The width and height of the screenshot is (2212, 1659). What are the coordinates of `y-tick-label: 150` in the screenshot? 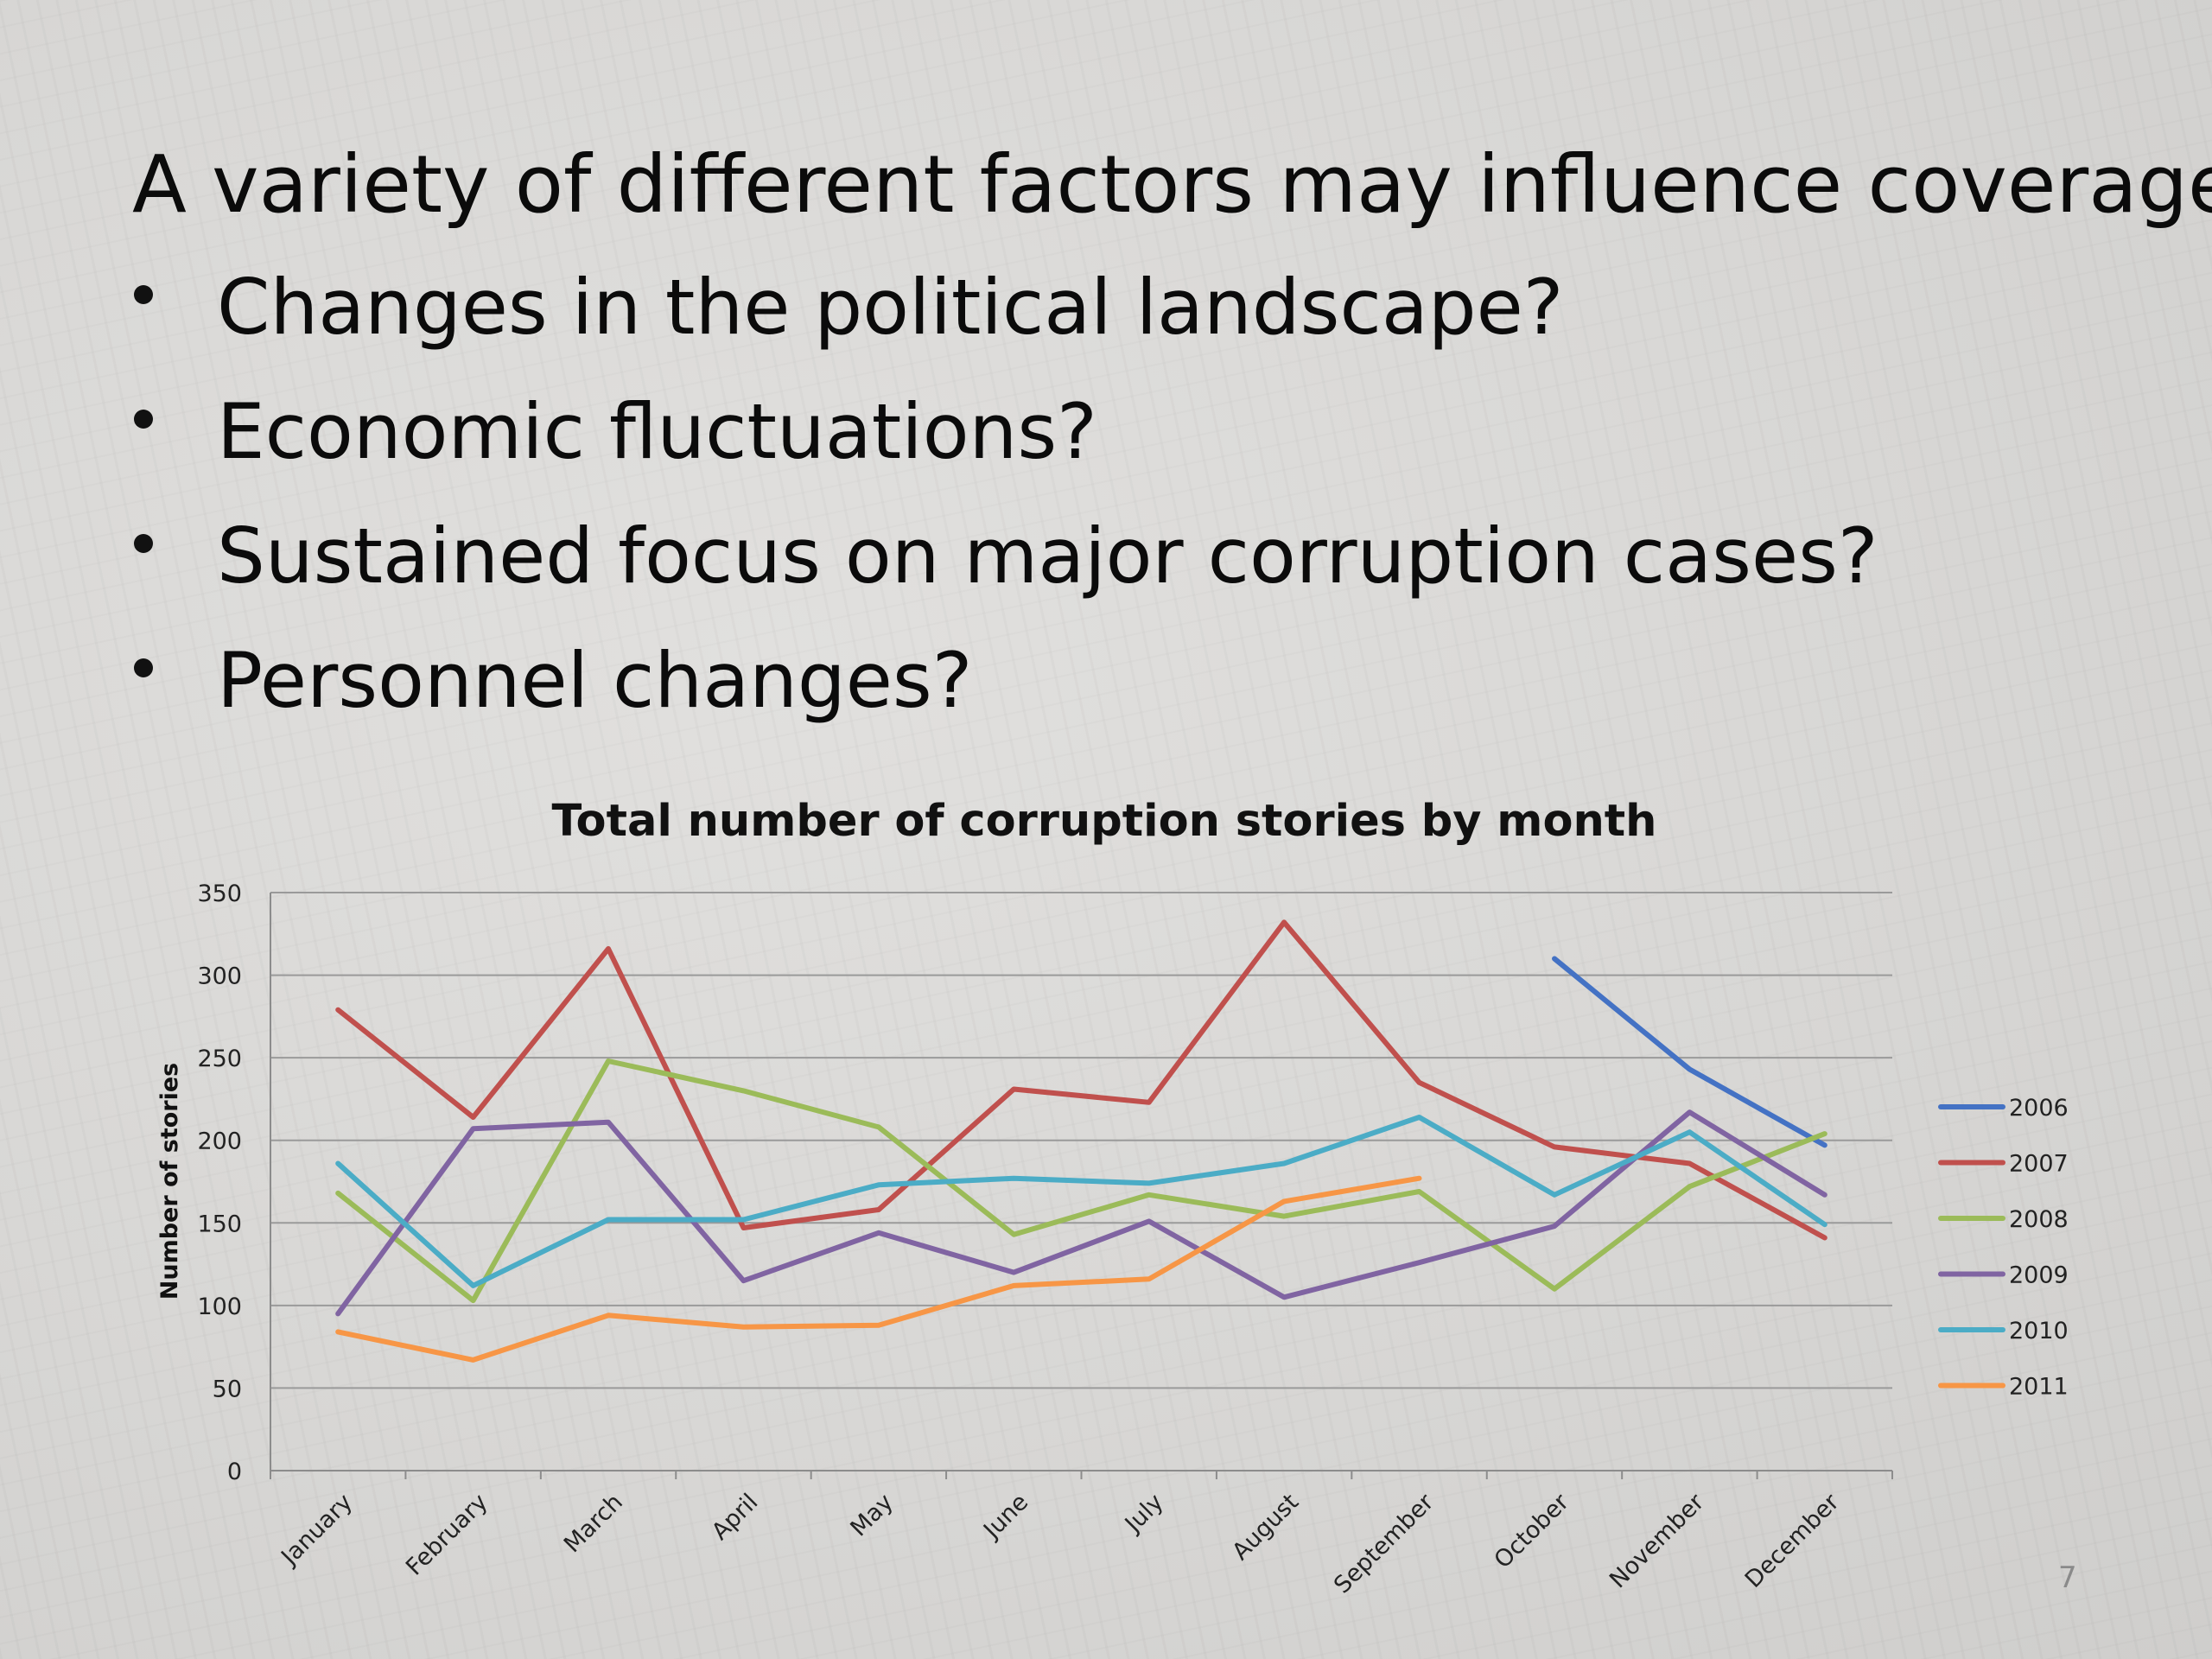 It's located at (219, 1224).